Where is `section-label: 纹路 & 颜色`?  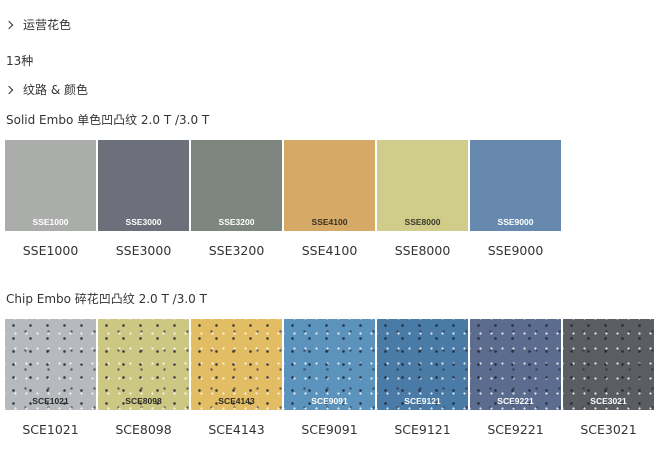
section-label: 纹路 & 颜色 is located at coordinates (55, 90).